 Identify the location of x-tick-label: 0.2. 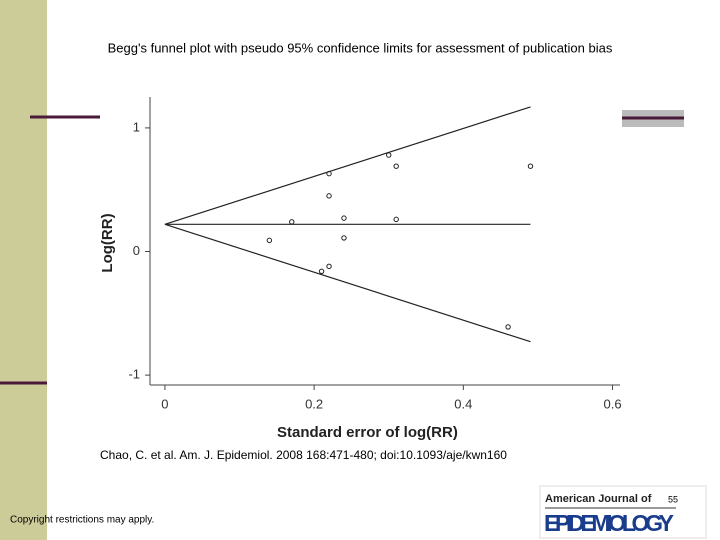
(314, 403).